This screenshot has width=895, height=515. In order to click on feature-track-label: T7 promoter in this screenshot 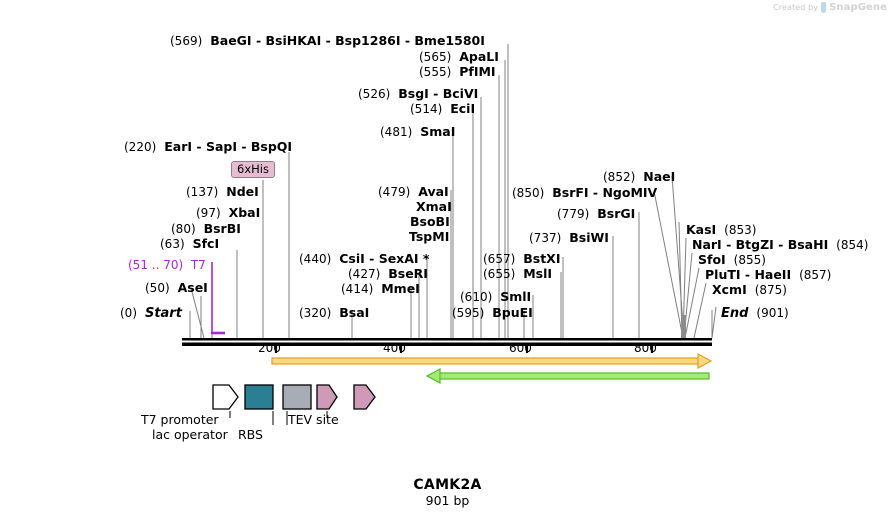, I will do `click(180, 419)`.